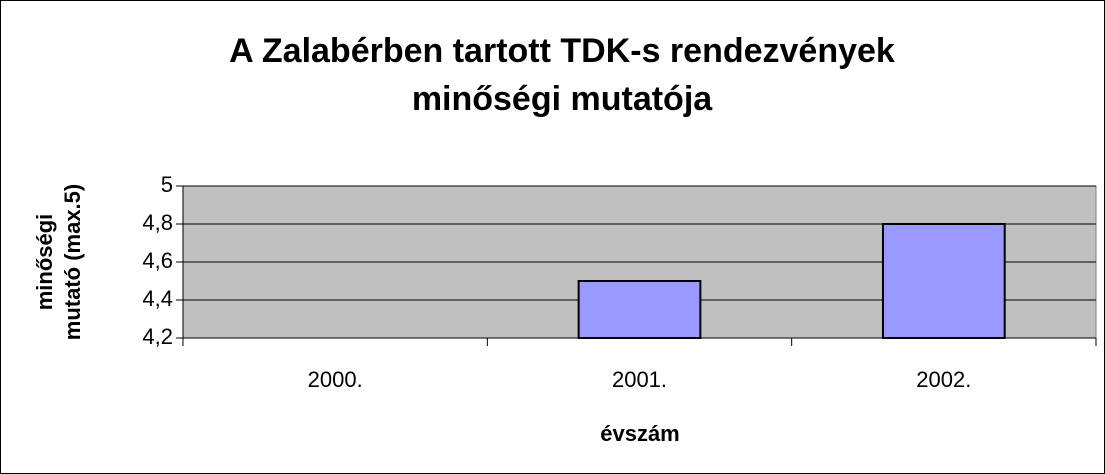 The image size is (1105, 474). Describe the element at coordinates (72, 262) in the screenshot. I see `y-axis-title-line: mutató (max.5)` at that location.